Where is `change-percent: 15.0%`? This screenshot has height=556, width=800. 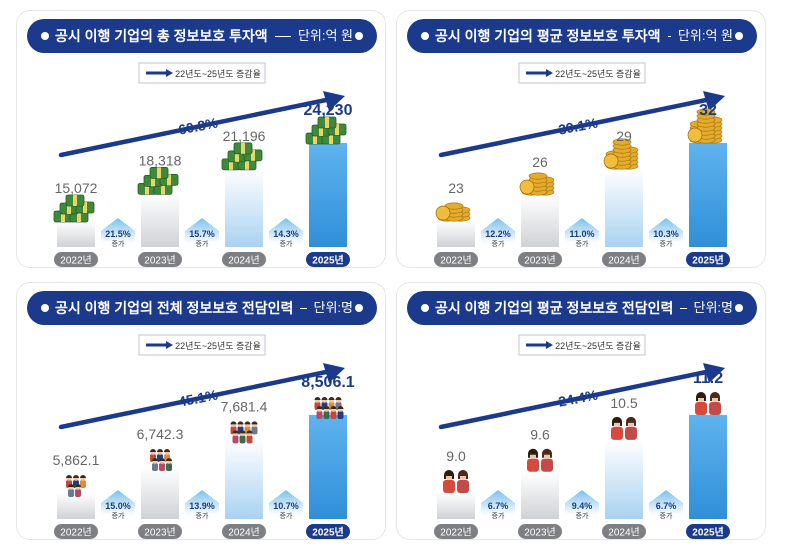
change-percent: 15.0% is located at coordinates (118, 506).